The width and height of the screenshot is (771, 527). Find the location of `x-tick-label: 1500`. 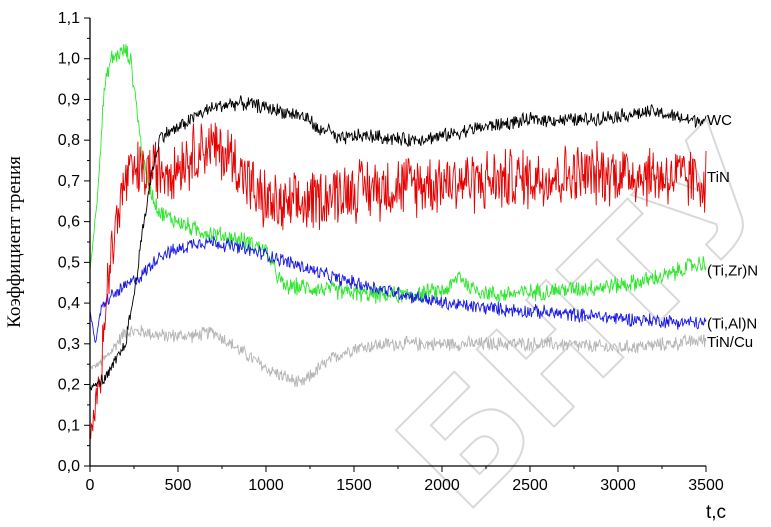

x-tick-label: 1500 is located at coordinates (354, 485).